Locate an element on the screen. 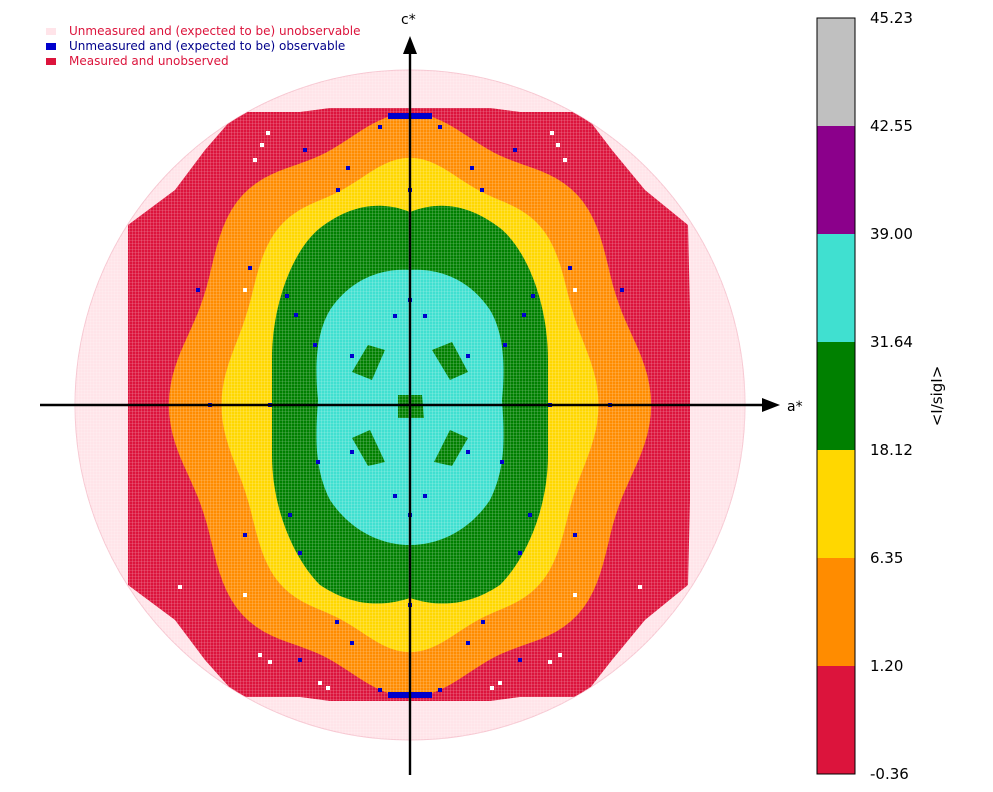 Image resolution: width=993 pixels, height=792 pixels. colorbar-tick-label: 1.20 is located at coordinates (886, 666).